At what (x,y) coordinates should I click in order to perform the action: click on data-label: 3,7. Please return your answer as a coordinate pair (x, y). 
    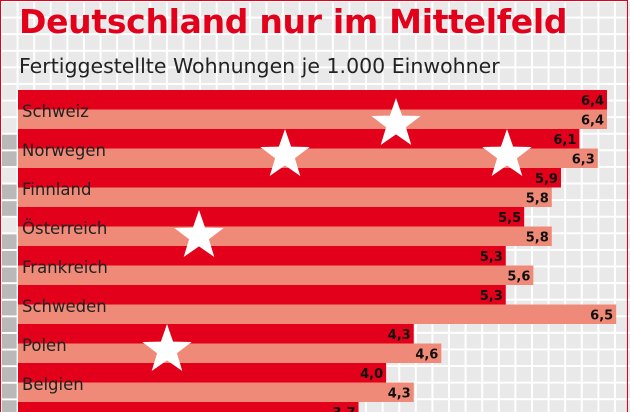
    Looking at the image, I should click on (343, 409).